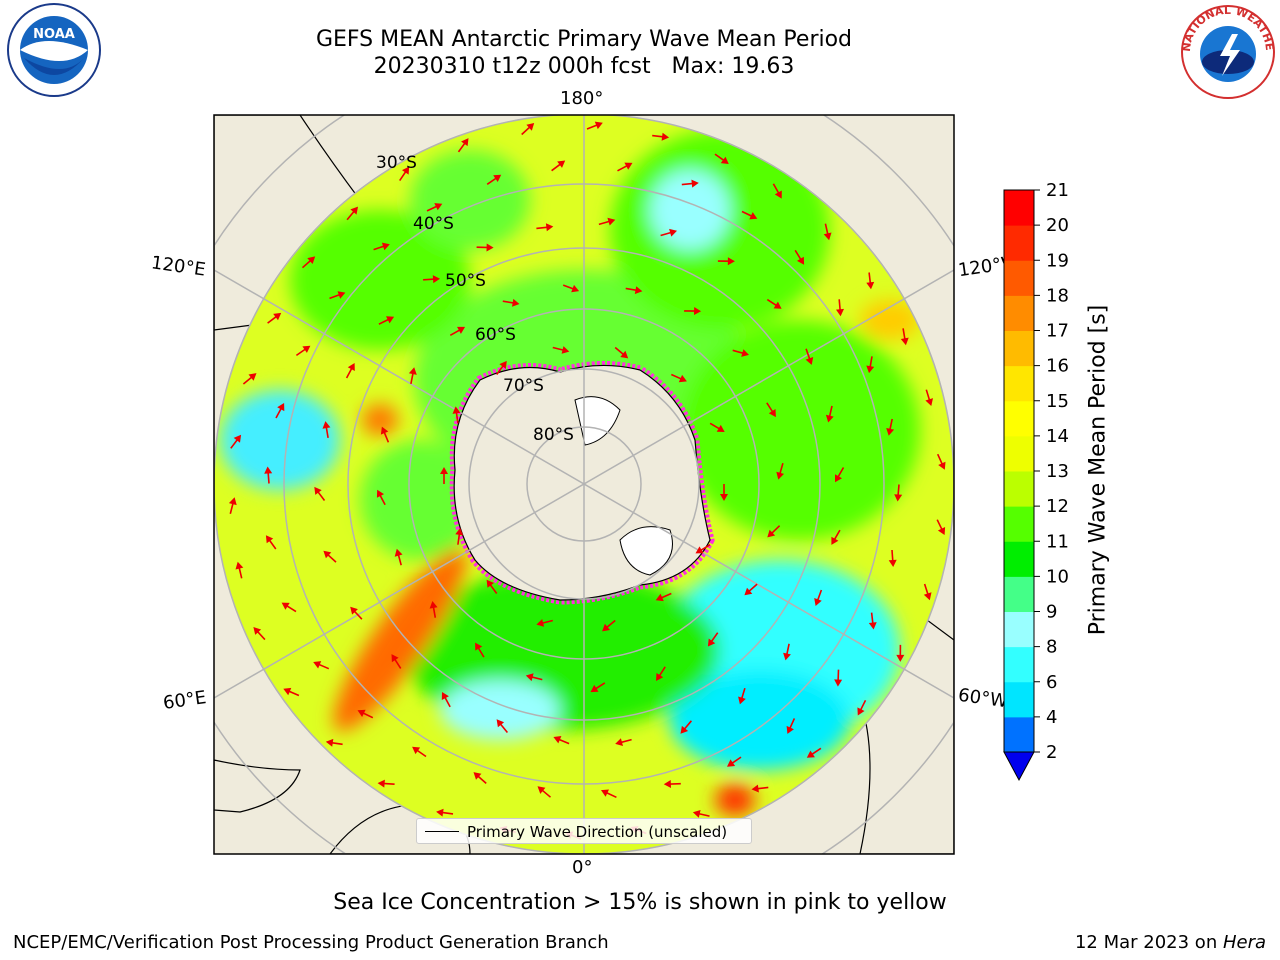 This screenshot has width=1280, height=960. Describe the element at coordinates (54, 50) in the screenshot. I see `noaa-logo: NOAA` at that location.